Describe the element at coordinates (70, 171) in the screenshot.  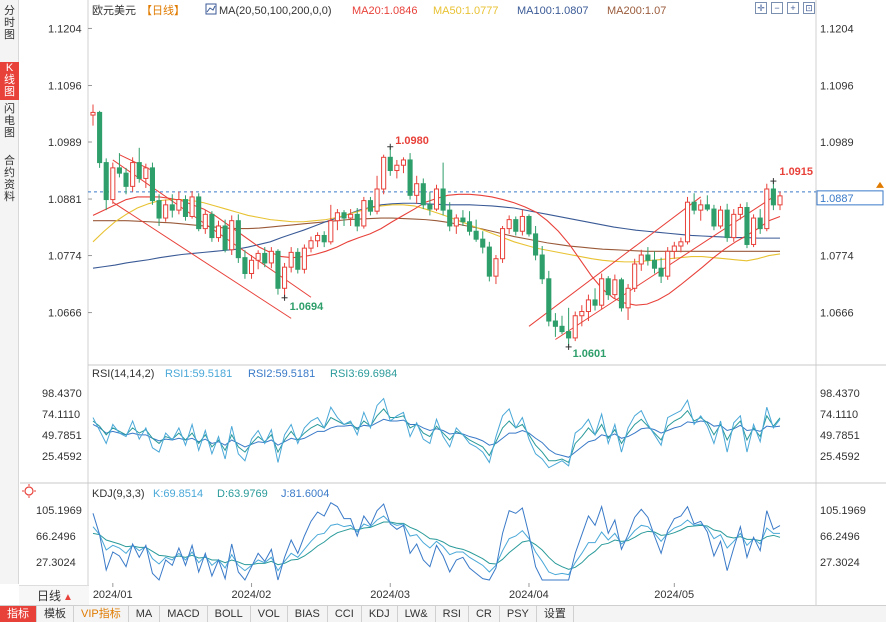
I see `price-axis-left: 1.1204 1.1096 1.0989 1.0881 1.0774 1.0666` at that location.